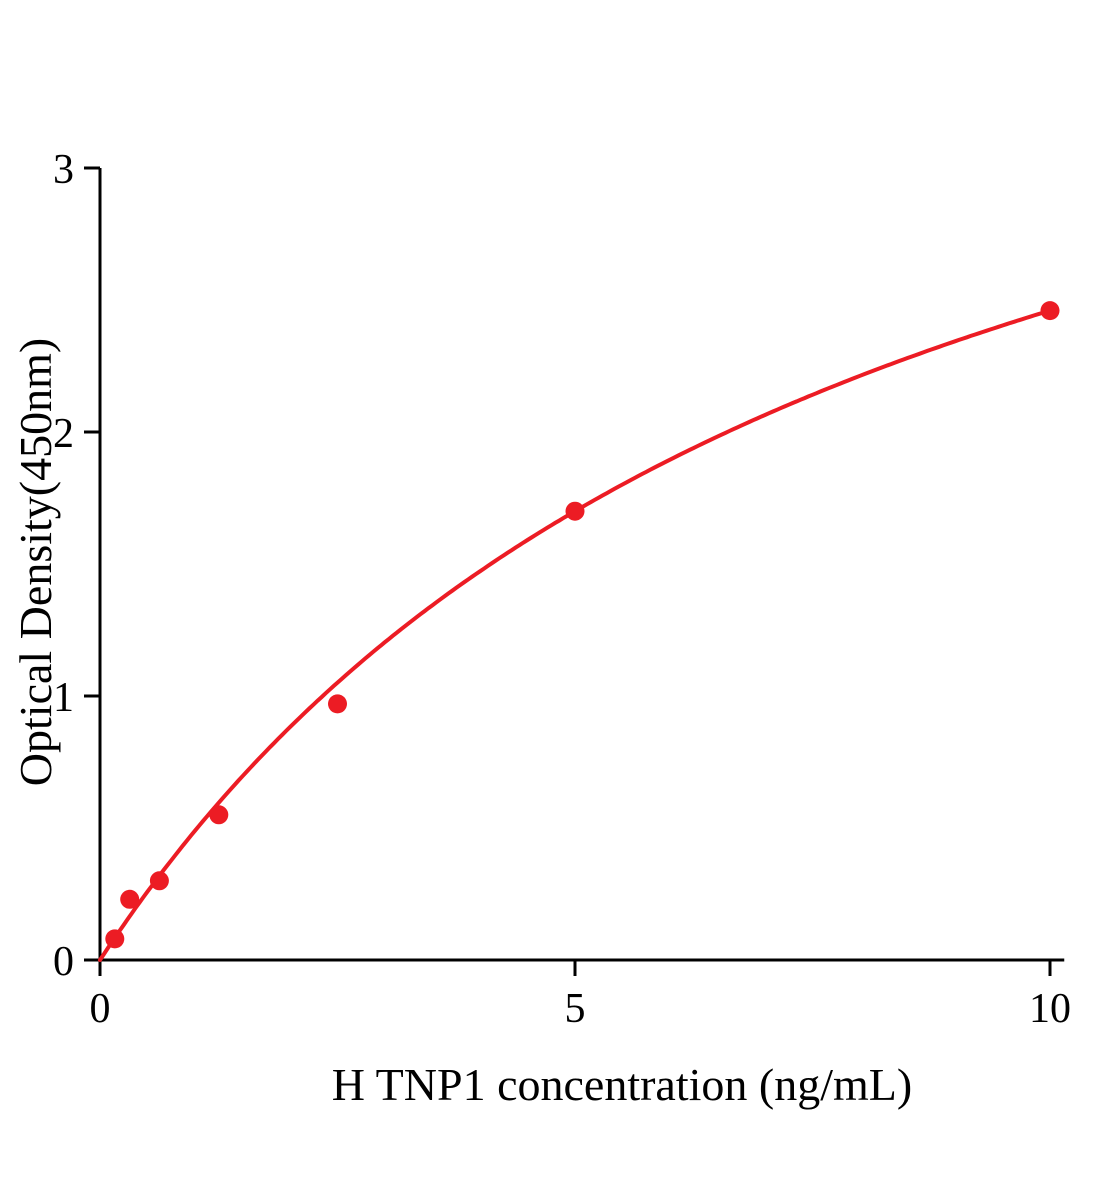  Describe the element at coordinates (63, 170) in the screenshot. I see `y-tick-label: 3` at that location.